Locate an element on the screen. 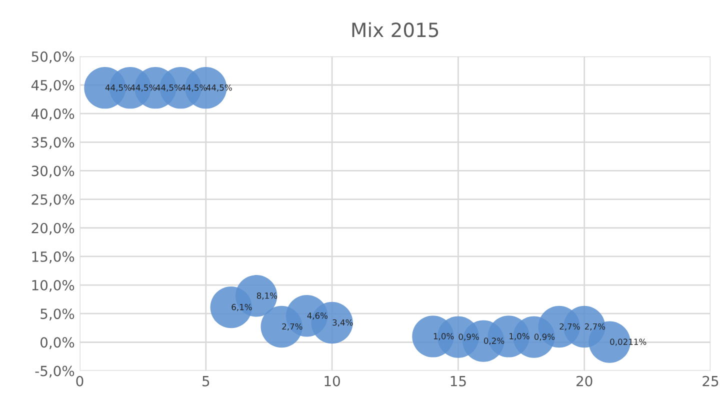 This screenshot has width=725, height=403. x-tick-label: 10 is located at coordinates (332, 381).